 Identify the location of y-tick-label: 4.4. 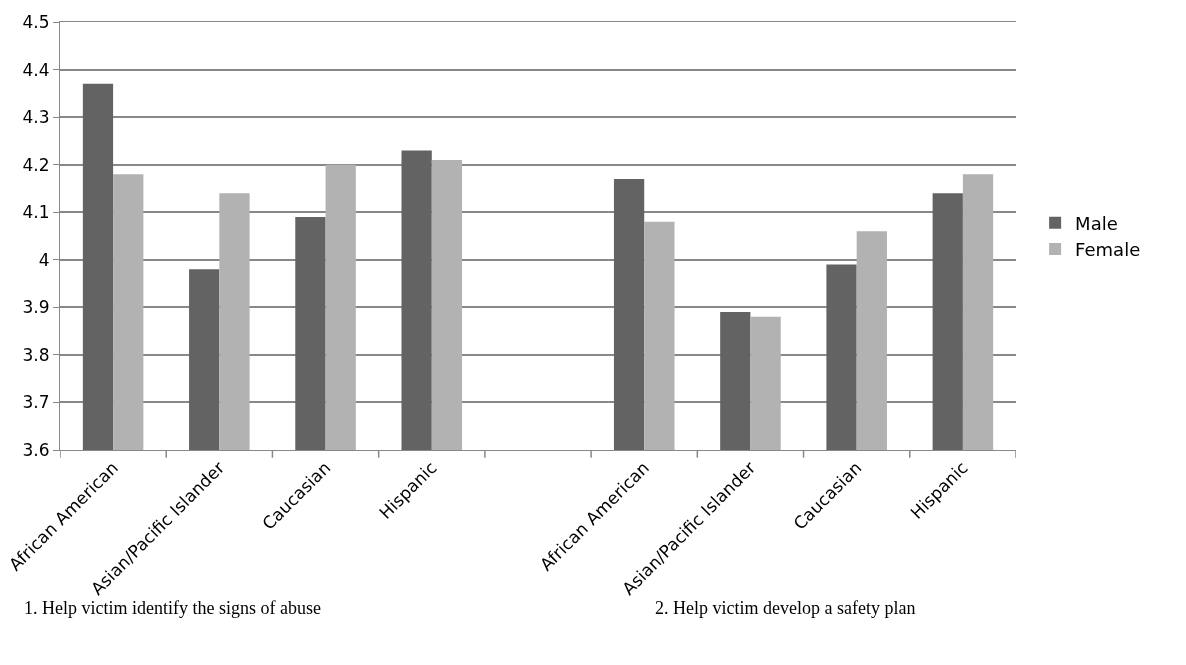
(36, 69).